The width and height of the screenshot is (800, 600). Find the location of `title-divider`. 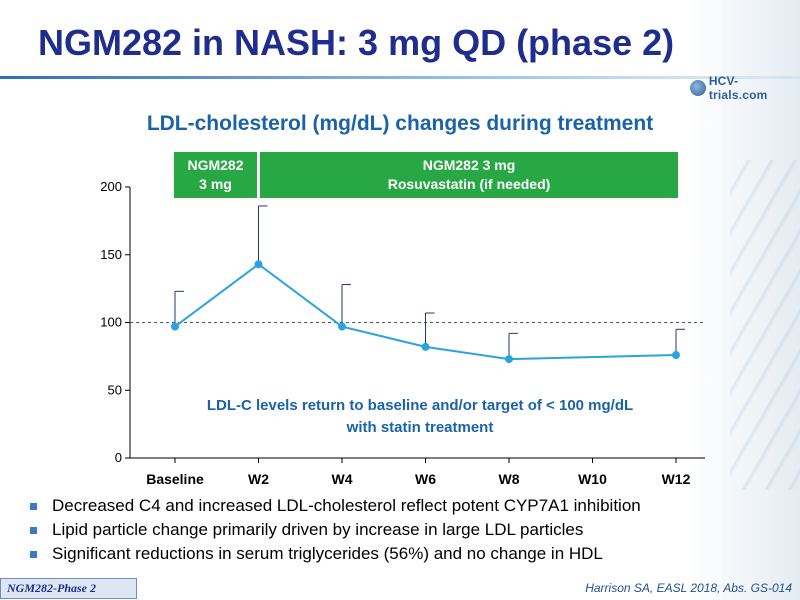

title-divider is located at coordinates (400, 77).